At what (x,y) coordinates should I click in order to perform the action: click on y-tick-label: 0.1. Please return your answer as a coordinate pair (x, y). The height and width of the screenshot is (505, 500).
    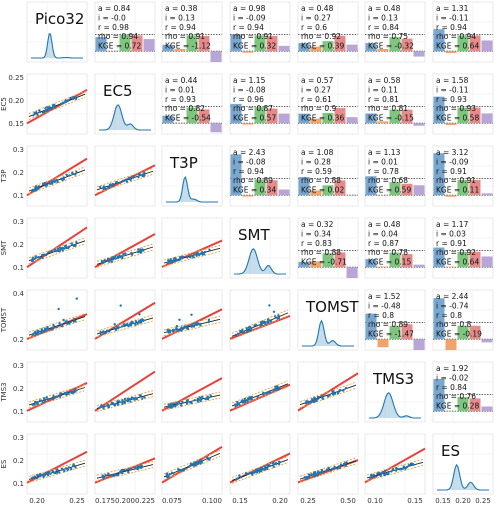
    Looking at the image, I should click on (18, 268).